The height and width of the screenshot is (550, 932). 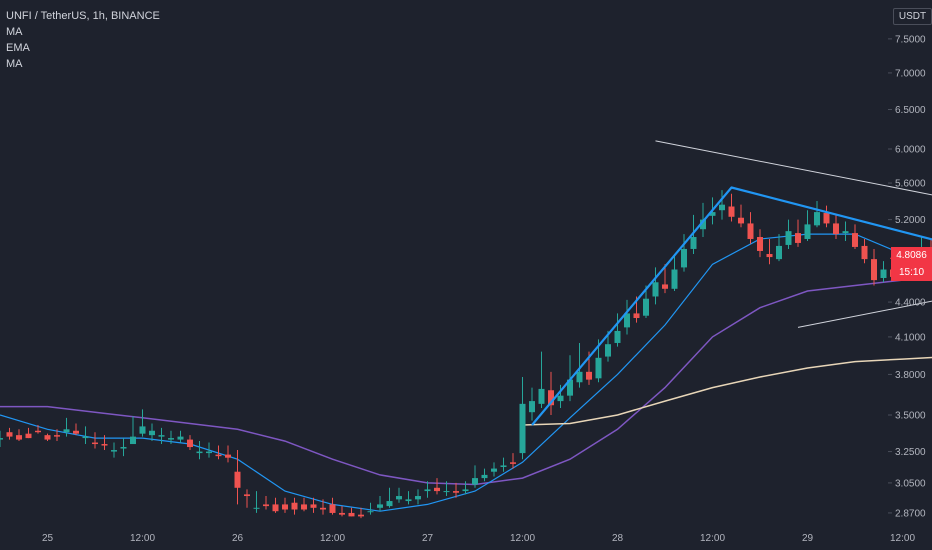 I want to click on symbol-title: UNFI / TetherUS, 1h, BINANCE, so click(x=83, y=16).